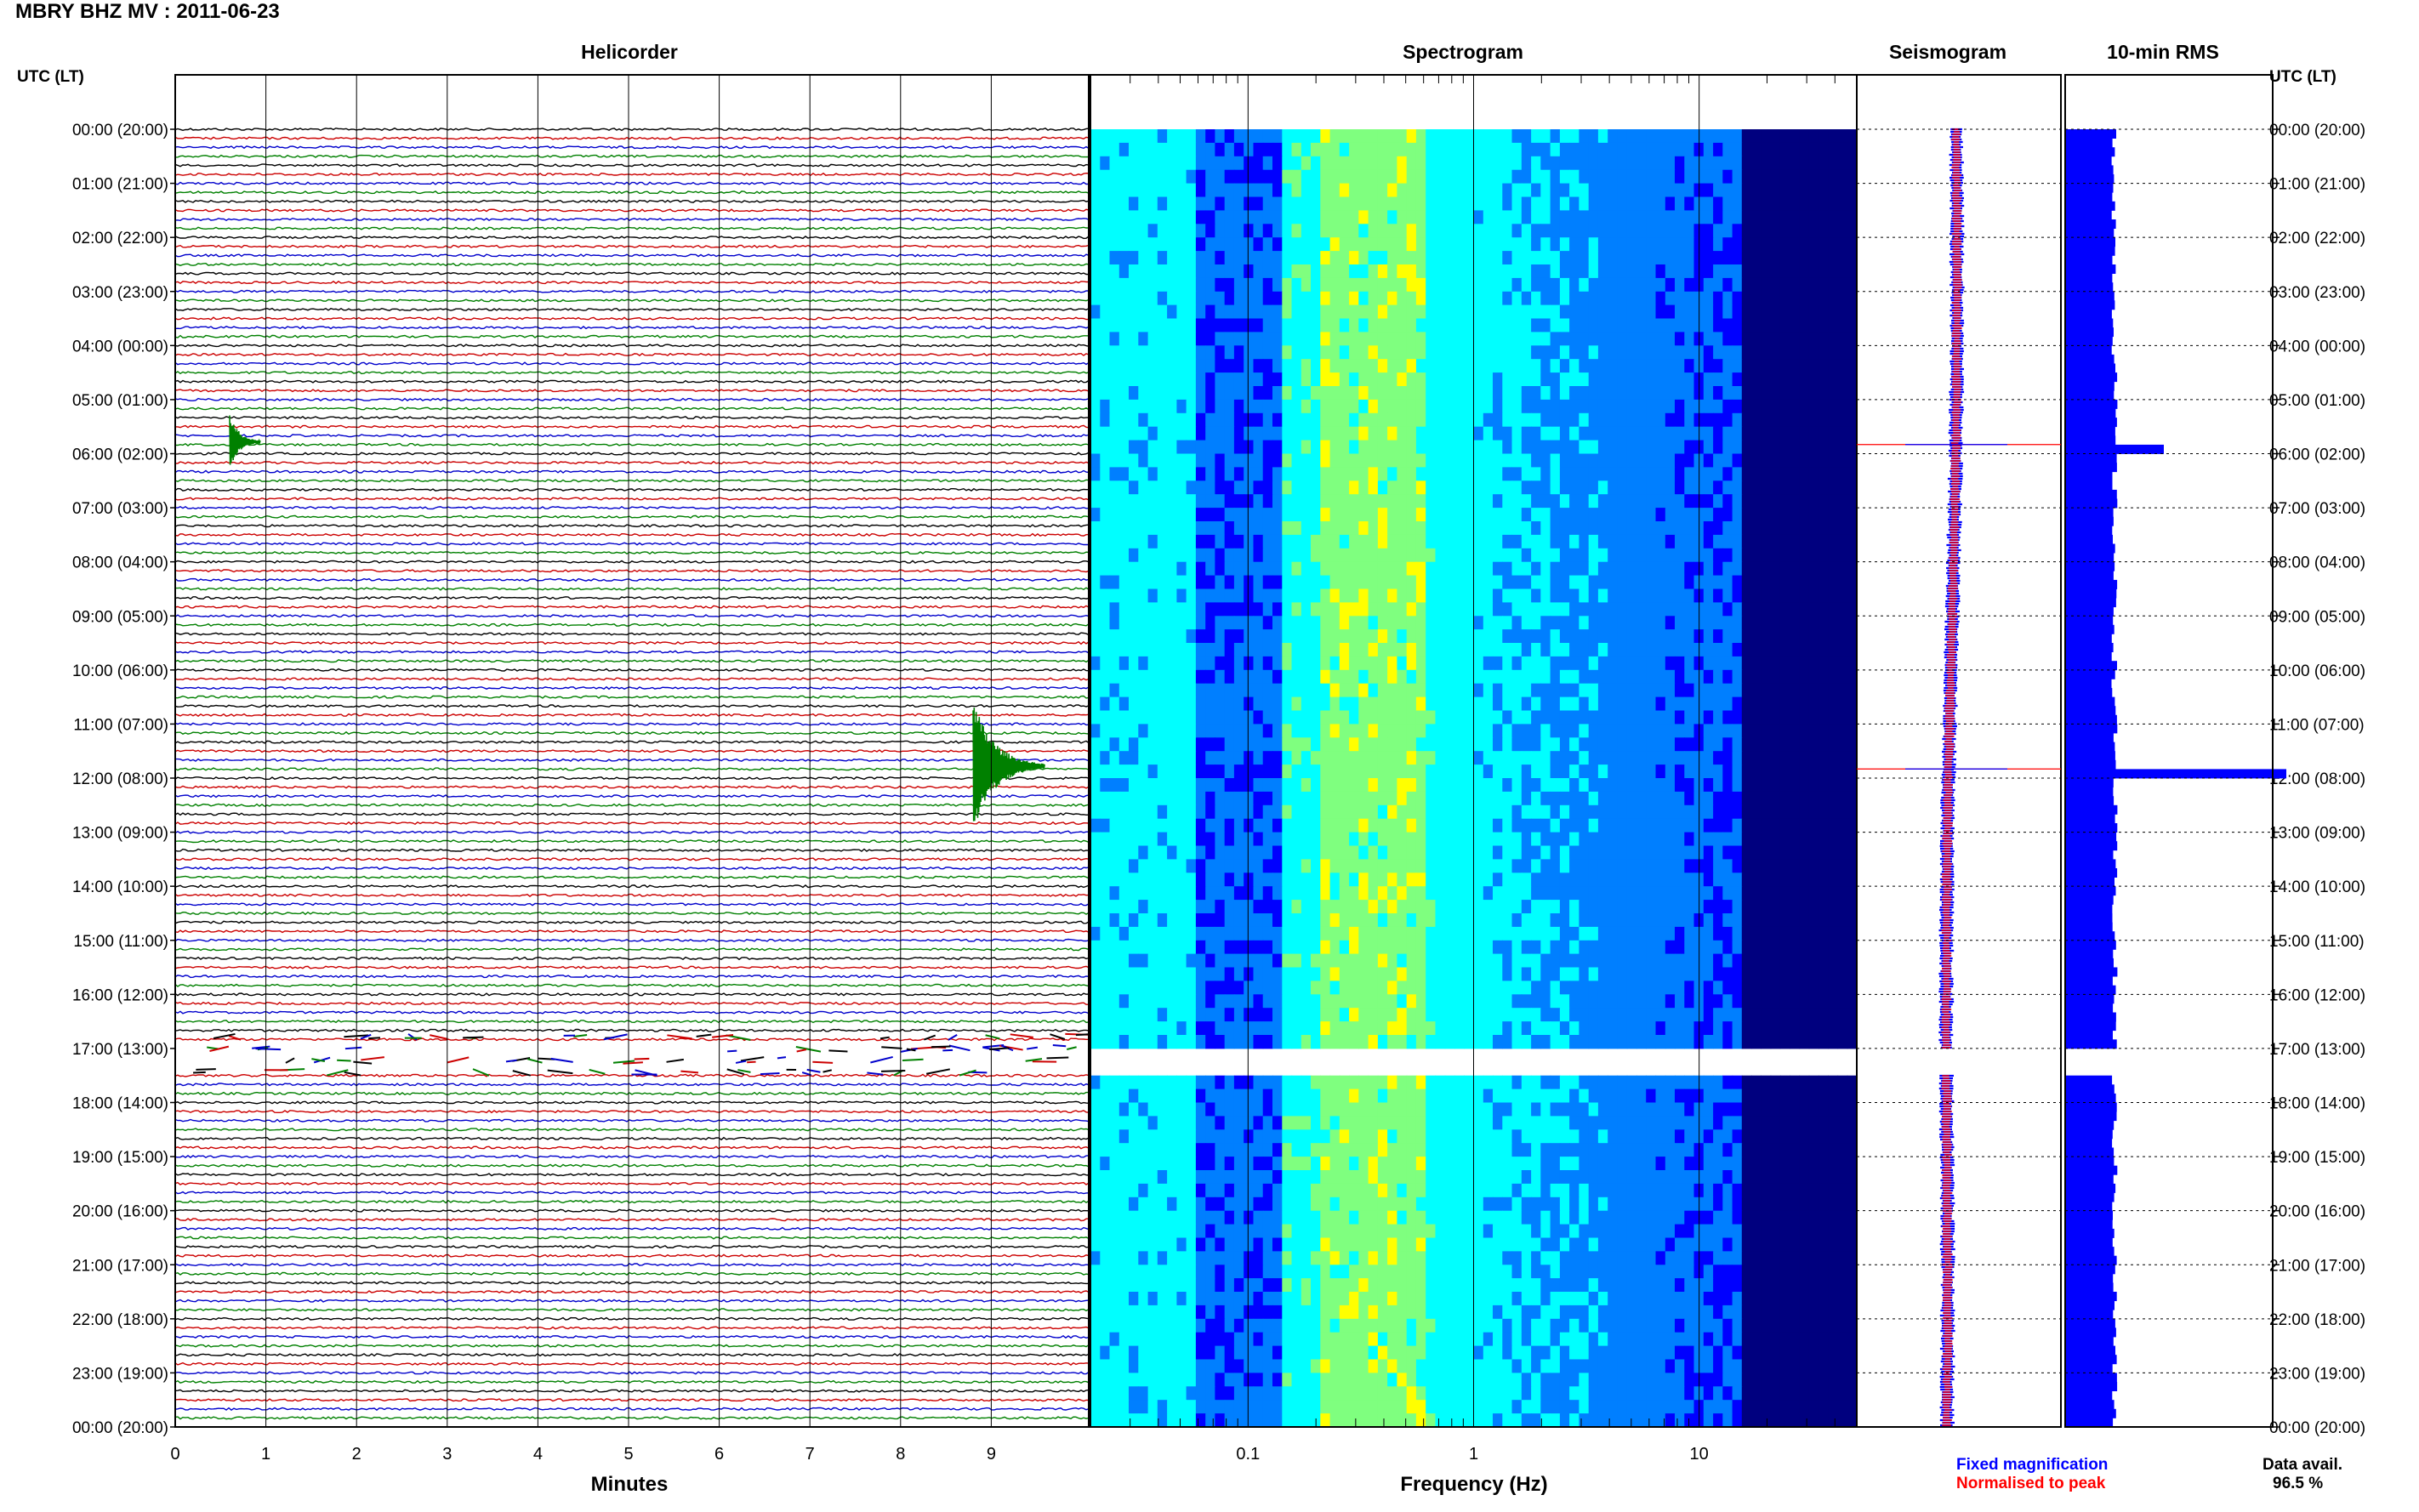 Image resolution: width=2419 pixels, height=1512 pixels. Describe the element at coordinates (120, 346) in the screenshot. I see `hour-label-left: 04:00 (00:00)` at that location.